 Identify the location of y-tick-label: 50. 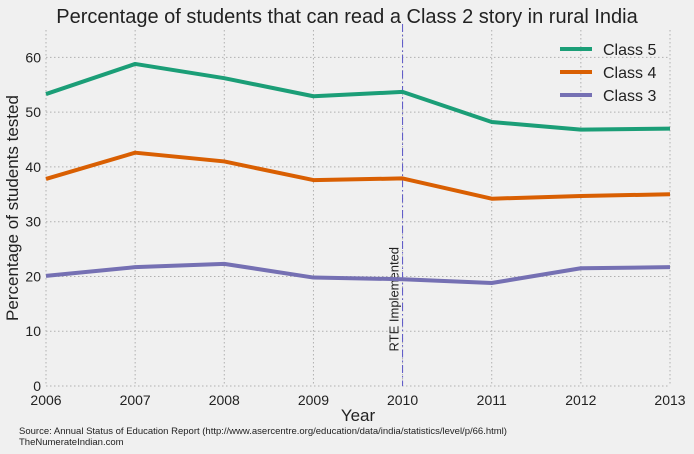
(33, 112).